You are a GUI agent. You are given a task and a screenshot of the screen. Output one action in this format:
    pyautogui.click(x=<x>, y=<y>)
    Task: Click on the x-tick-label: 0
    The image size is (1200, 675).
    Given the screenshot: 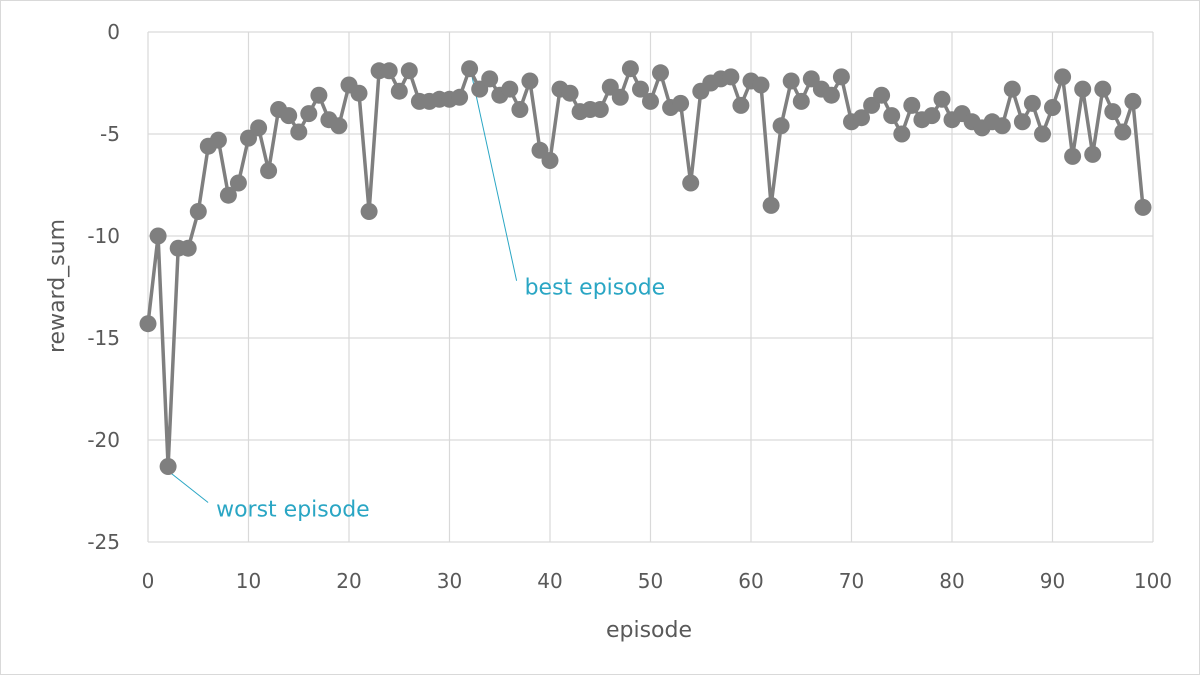 What is the action you would take?
    pyautogui.click(x=148, y=581)
    